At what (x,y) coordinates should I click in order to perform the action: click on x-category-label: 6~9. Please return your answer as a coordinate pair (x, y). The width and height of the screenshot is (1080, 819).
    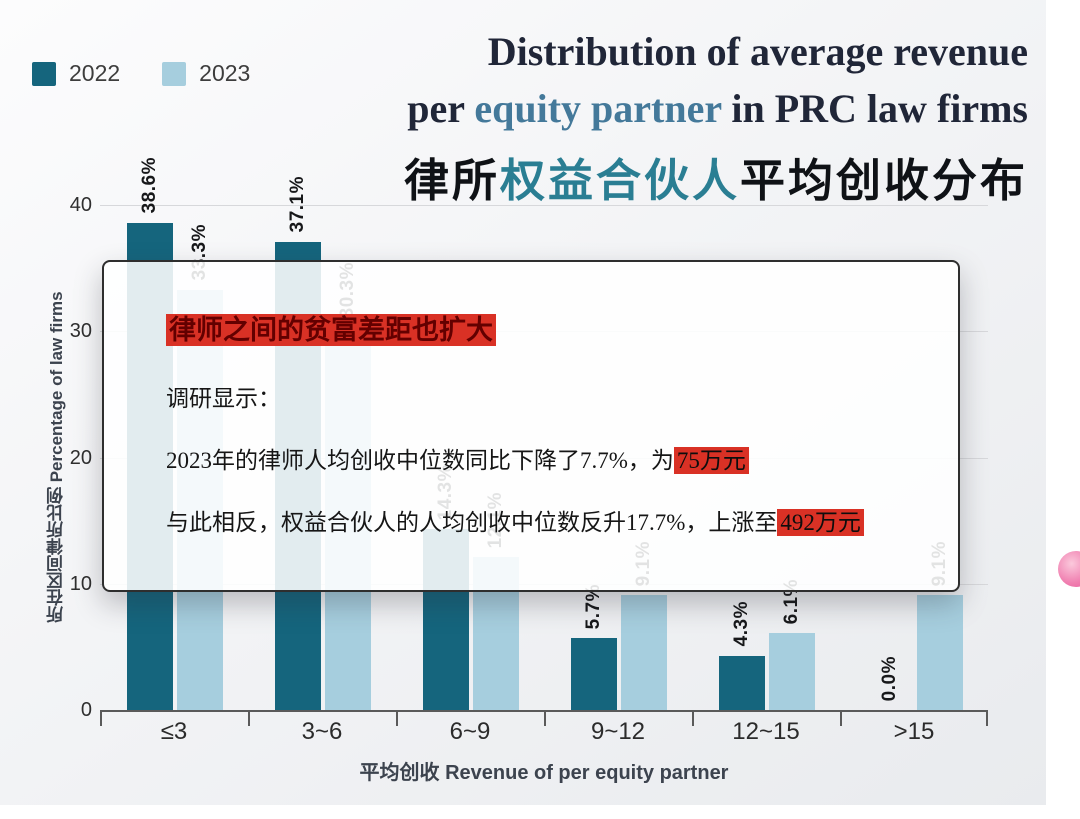
    Looking at the image, I should click on (470, 731).